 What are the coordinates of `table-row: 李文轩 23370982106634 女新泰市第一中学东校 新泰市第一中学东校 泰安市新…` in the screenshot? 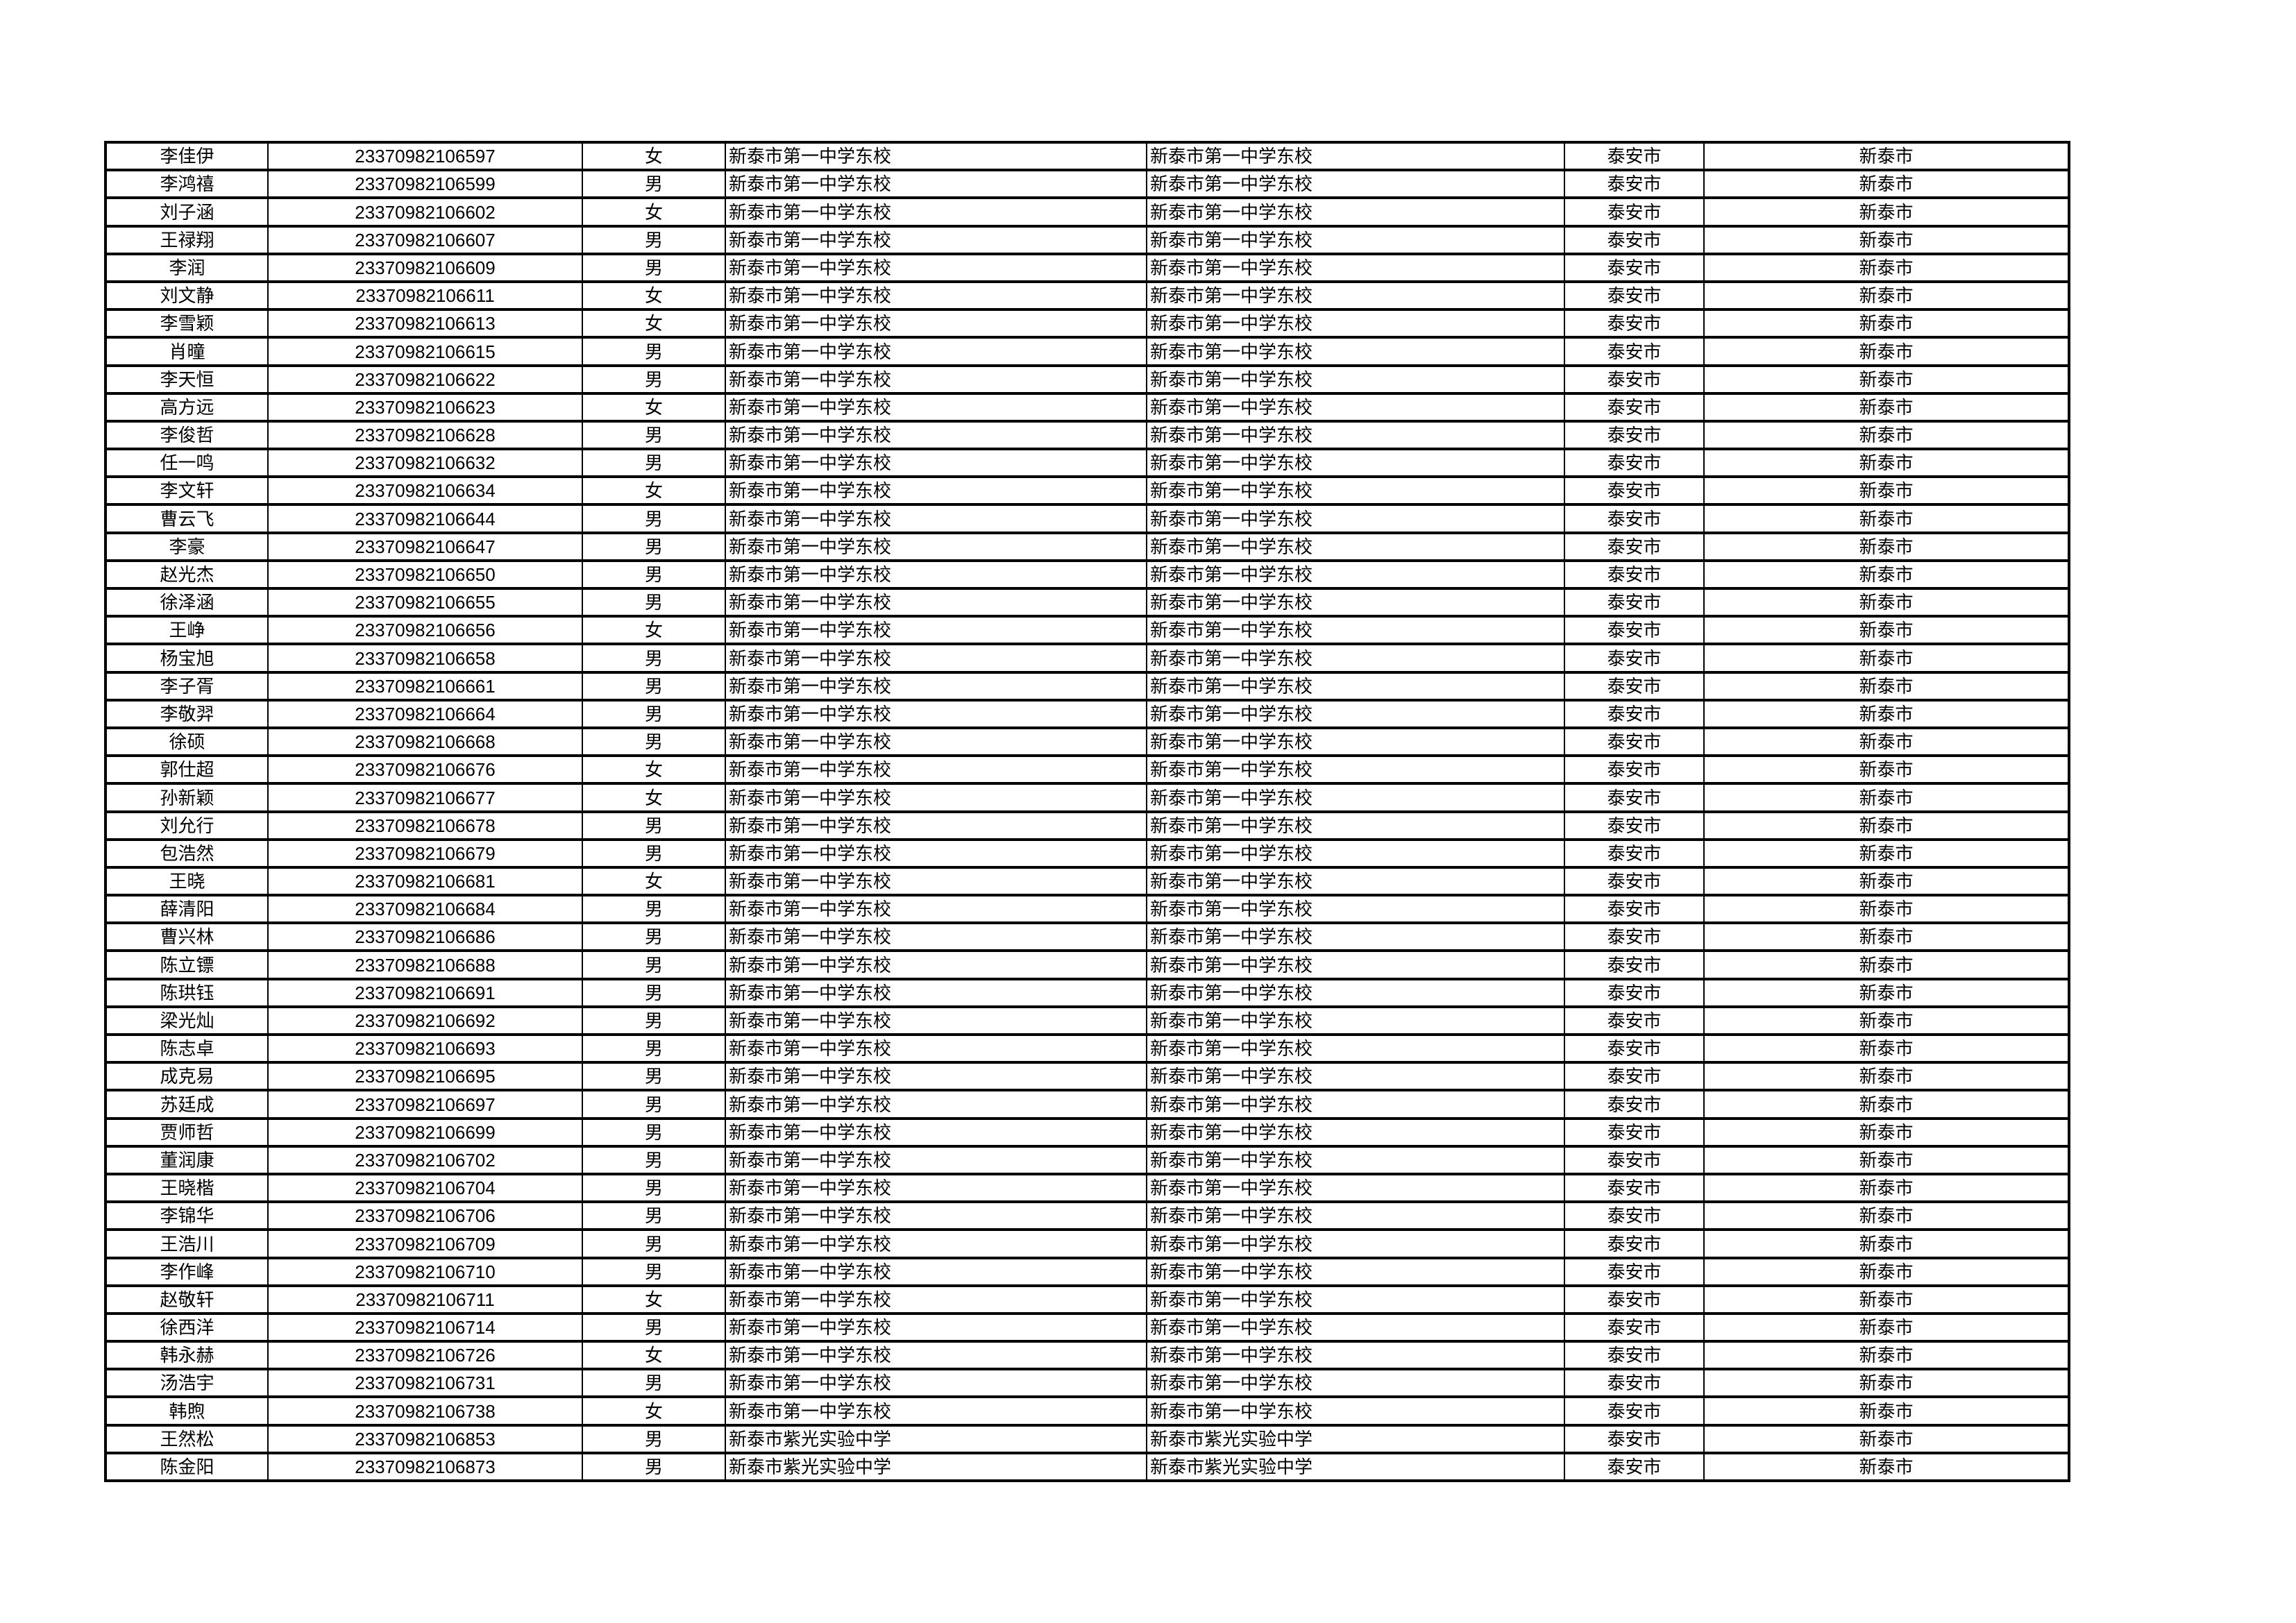 It's located at (1087, 492).